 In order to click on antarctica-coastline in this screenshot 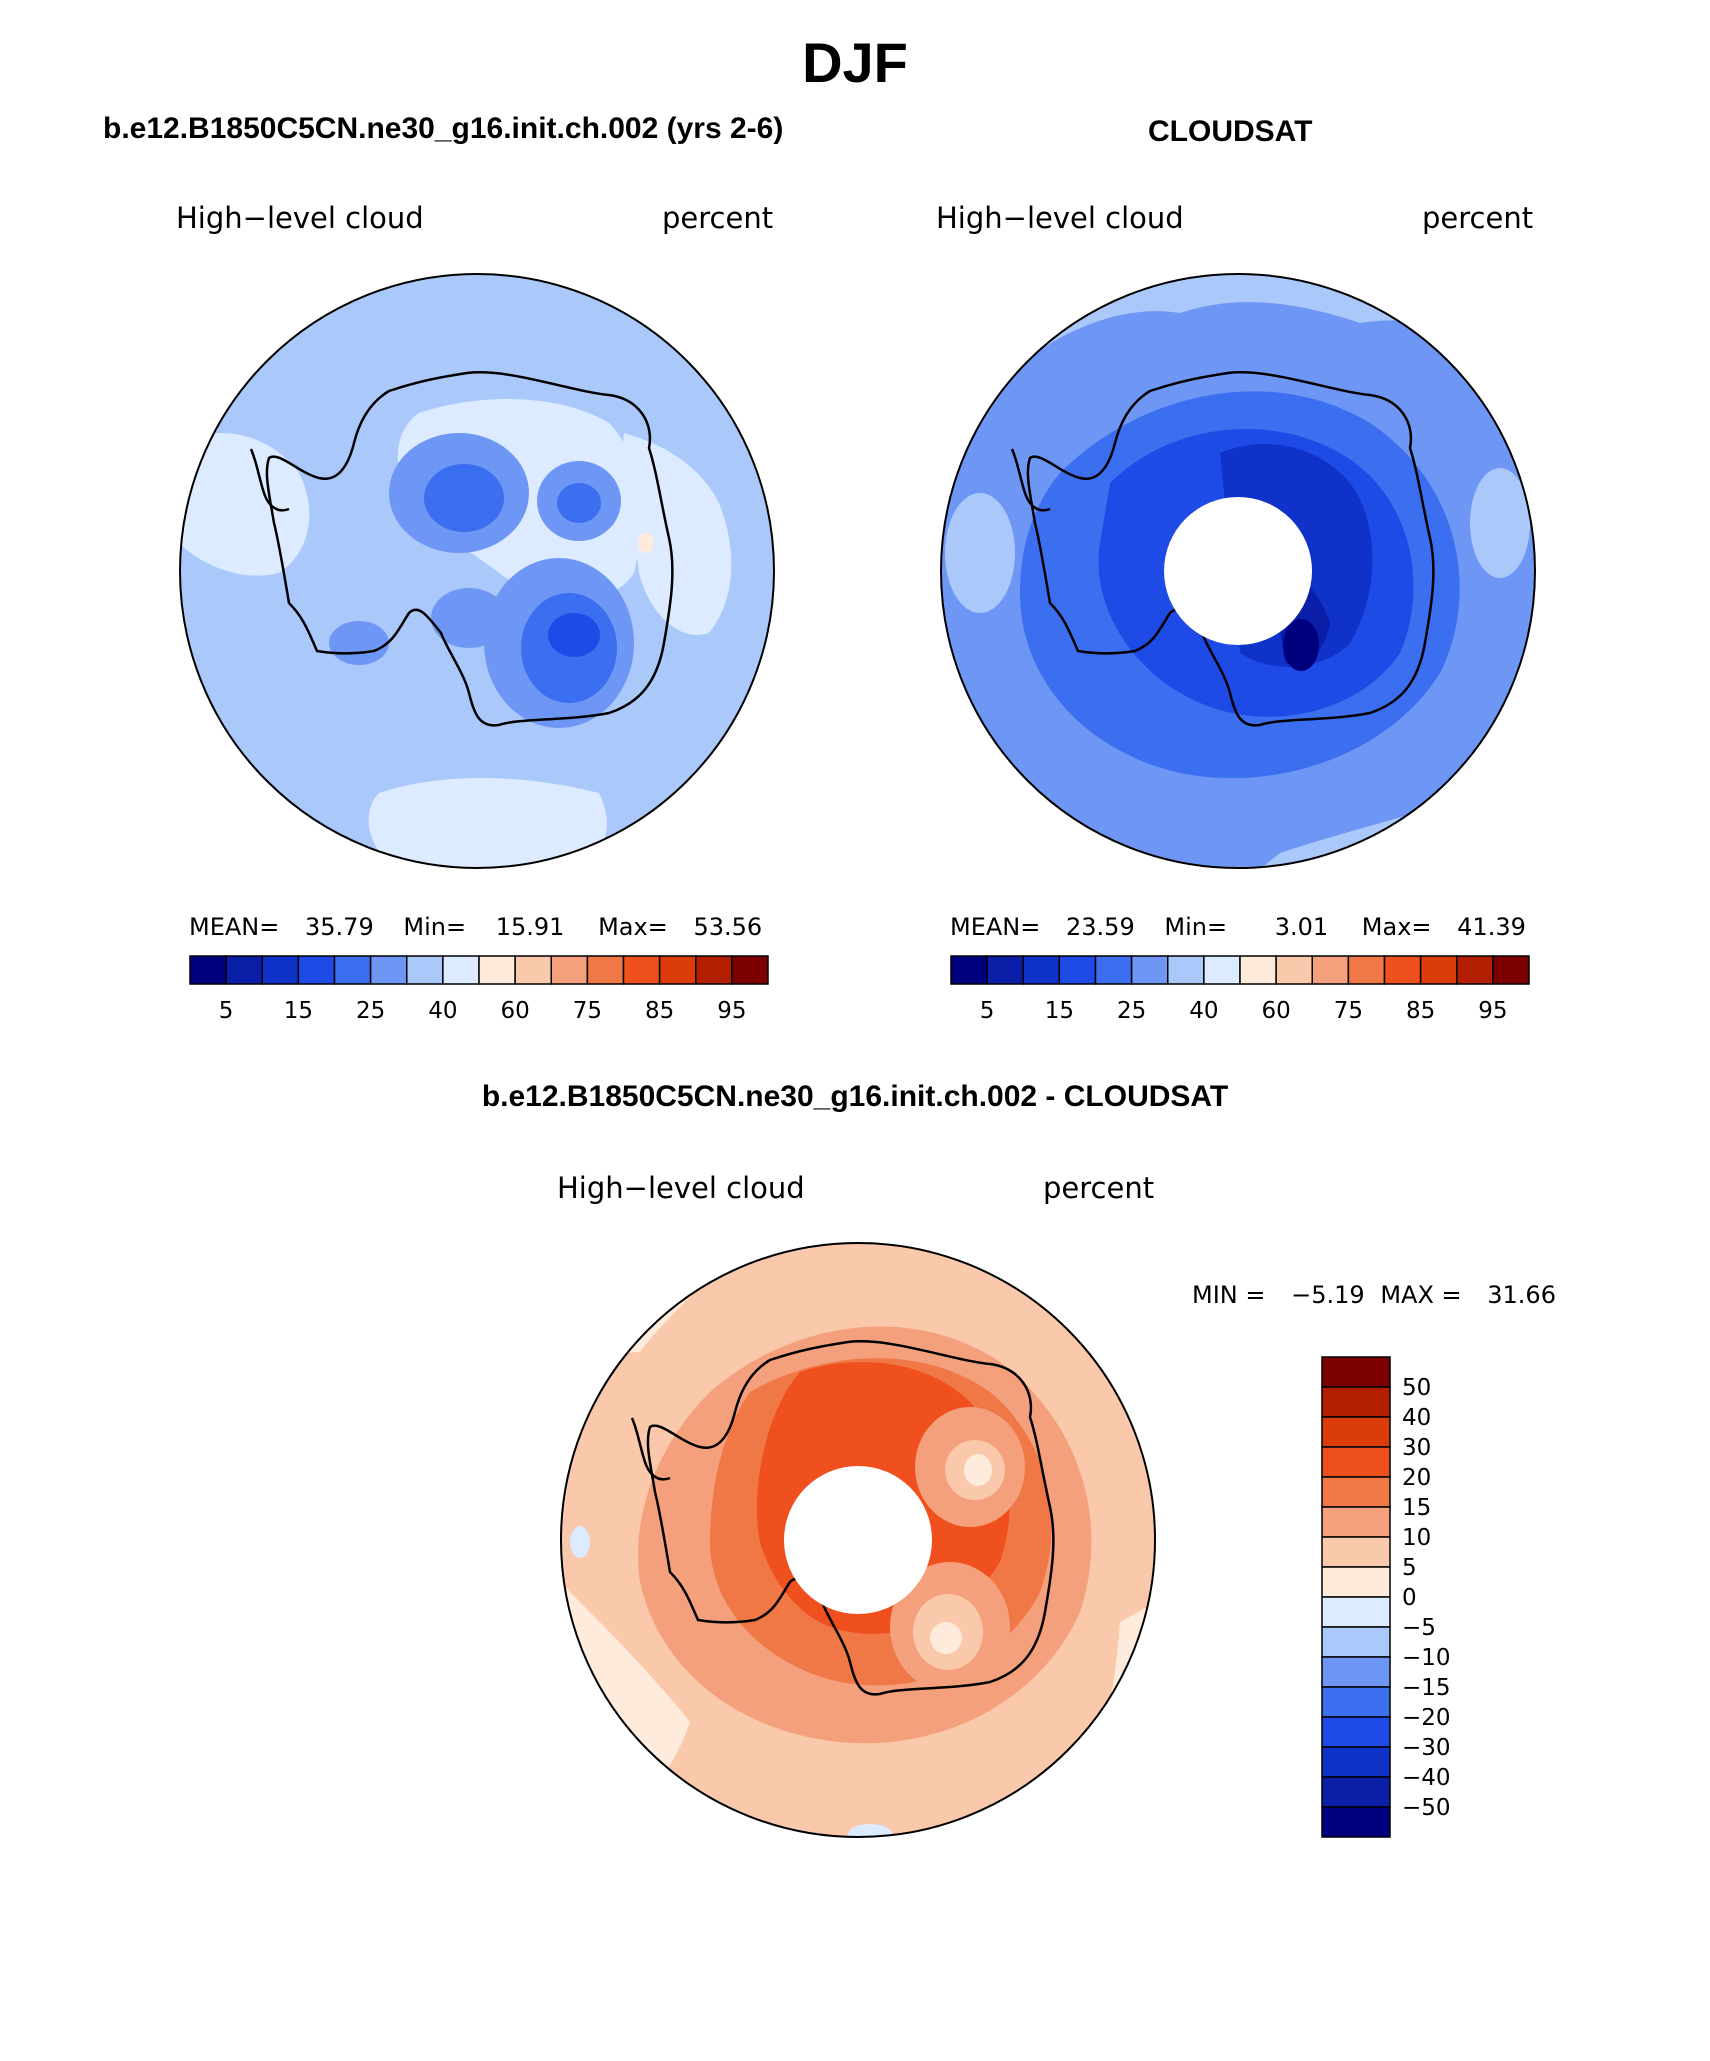, I will do `click(469, 549)`.